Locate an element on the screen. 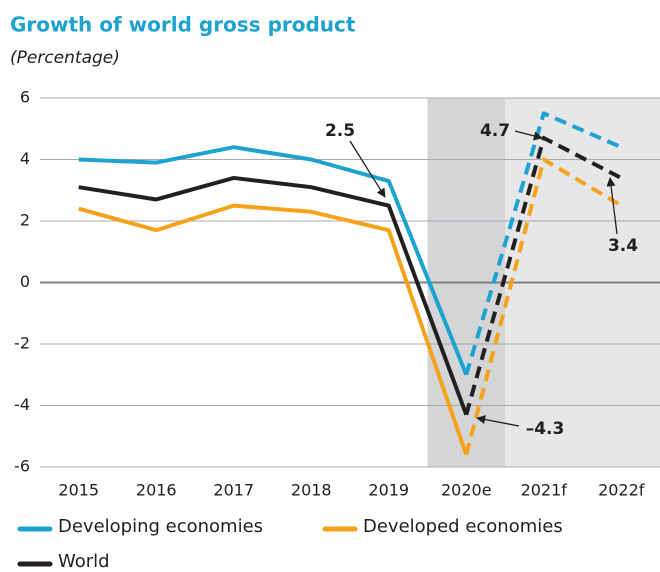 Image resolution: width=660 pixels, height=572 pixels. y-tick-label: 6 is located at coordinates (25, 97).